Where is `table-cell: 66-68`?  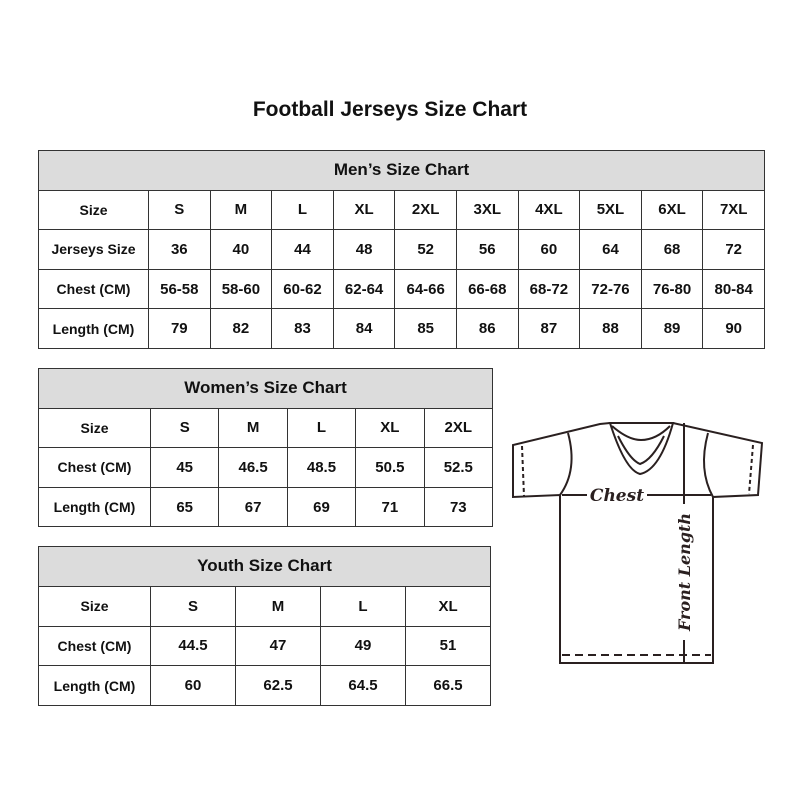 table-cell: 66-68 is located at coordinates (487, 289).